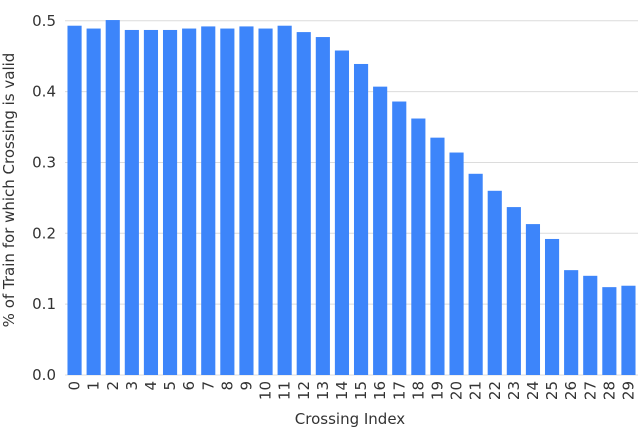  I want to click on y-tick-label: 0.1, so click(44, 304).